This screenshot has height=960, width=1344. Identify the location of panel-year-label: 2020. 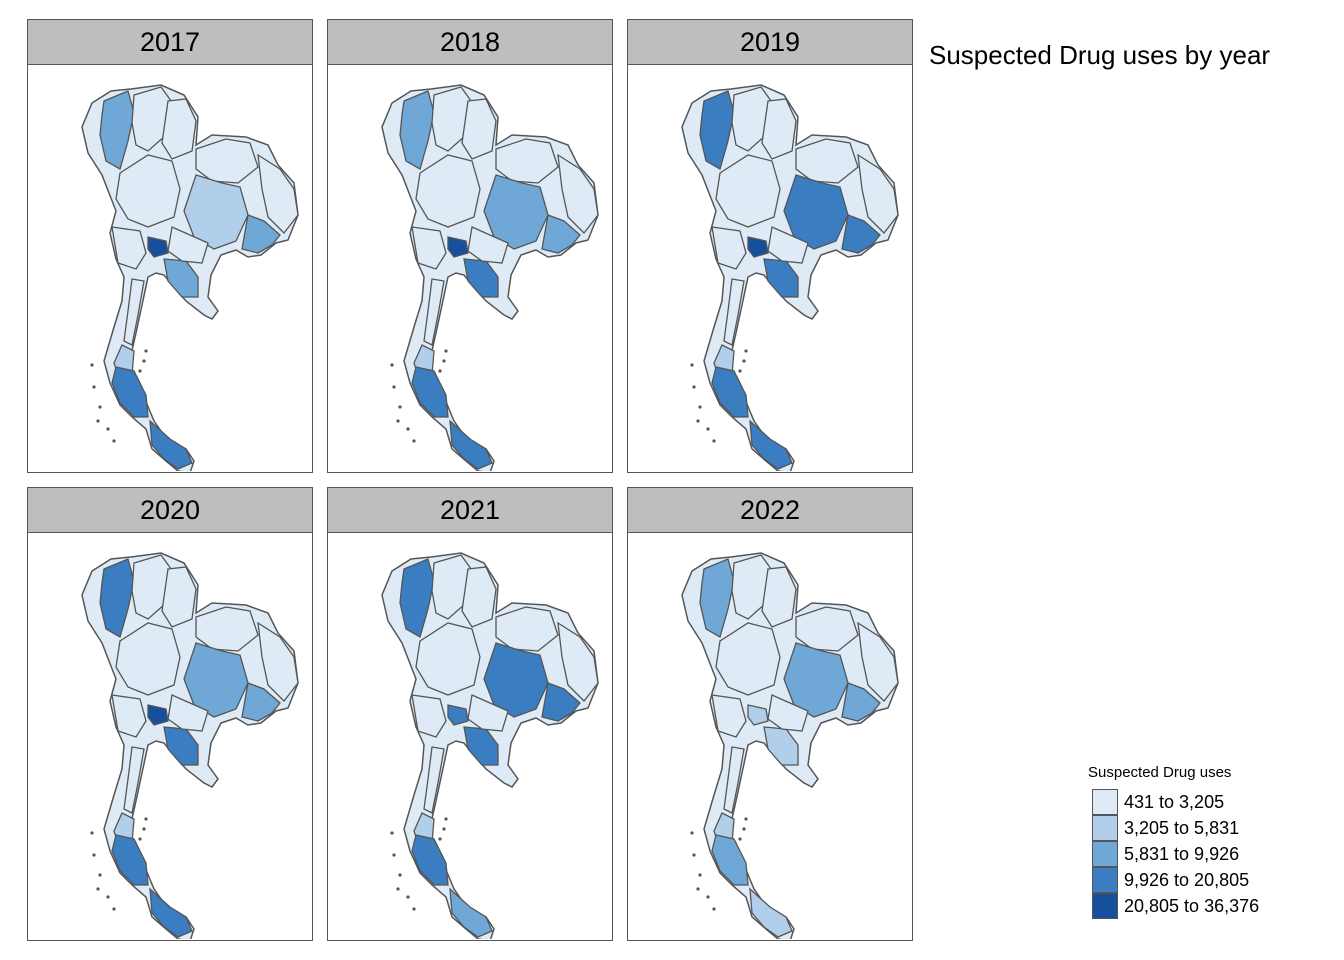
(170, 510).